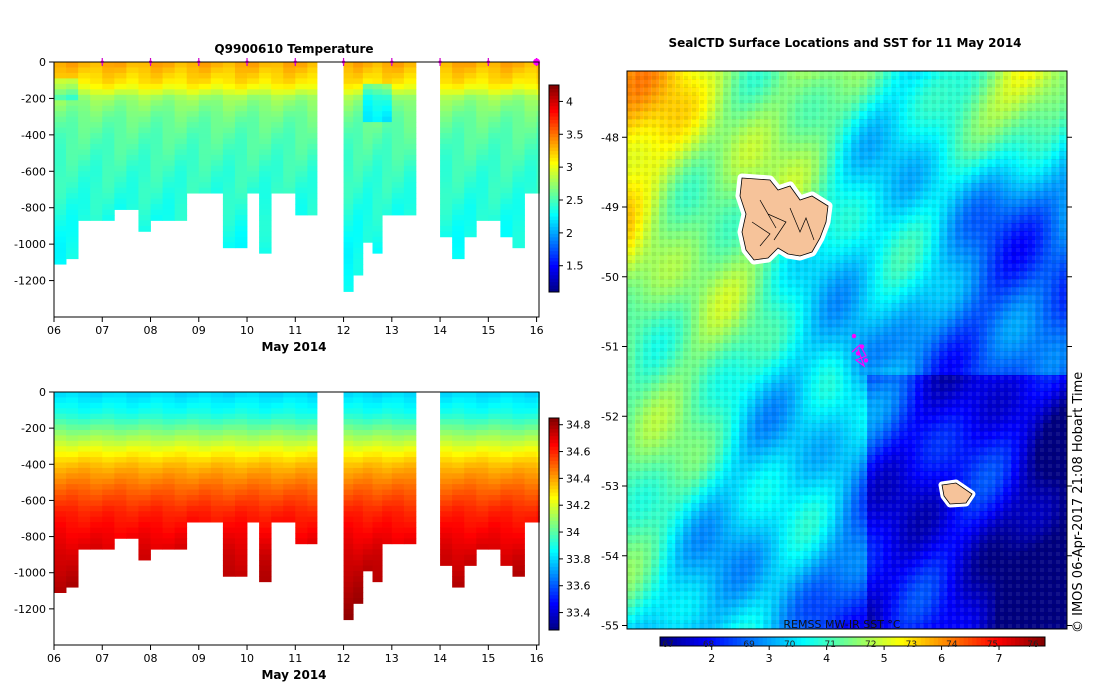 Image resolution: width=1099 pixels, height=700 pixels. I want to click on sst-colorbar-tick-label: 6, so click(941, 658).